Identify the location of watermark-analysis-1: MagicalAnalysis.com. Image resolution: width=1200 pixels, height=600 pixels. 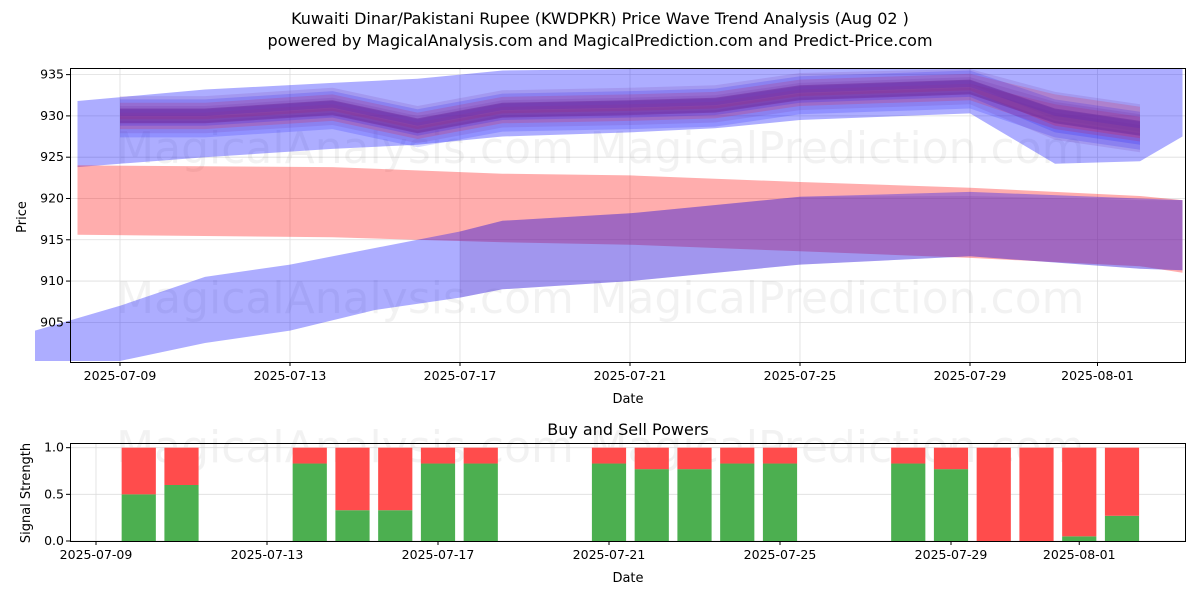
(345, 148).